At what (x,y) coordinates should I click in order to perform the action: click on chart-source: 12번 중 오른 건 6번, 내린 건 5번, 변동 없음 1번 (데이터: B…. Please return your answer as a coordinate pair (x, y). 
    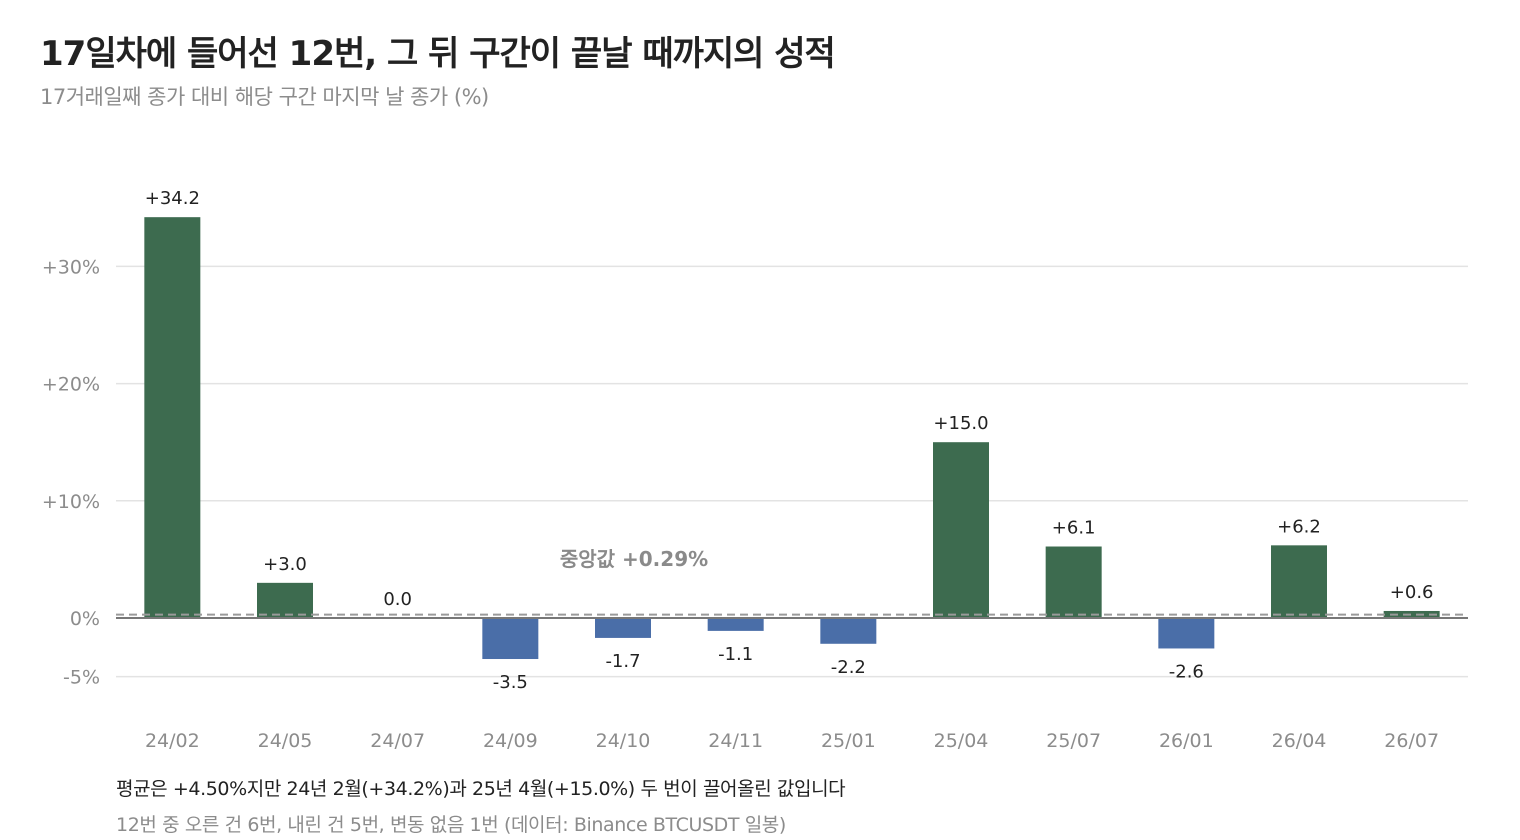
    Looking at the image, I should click on (451, 825).